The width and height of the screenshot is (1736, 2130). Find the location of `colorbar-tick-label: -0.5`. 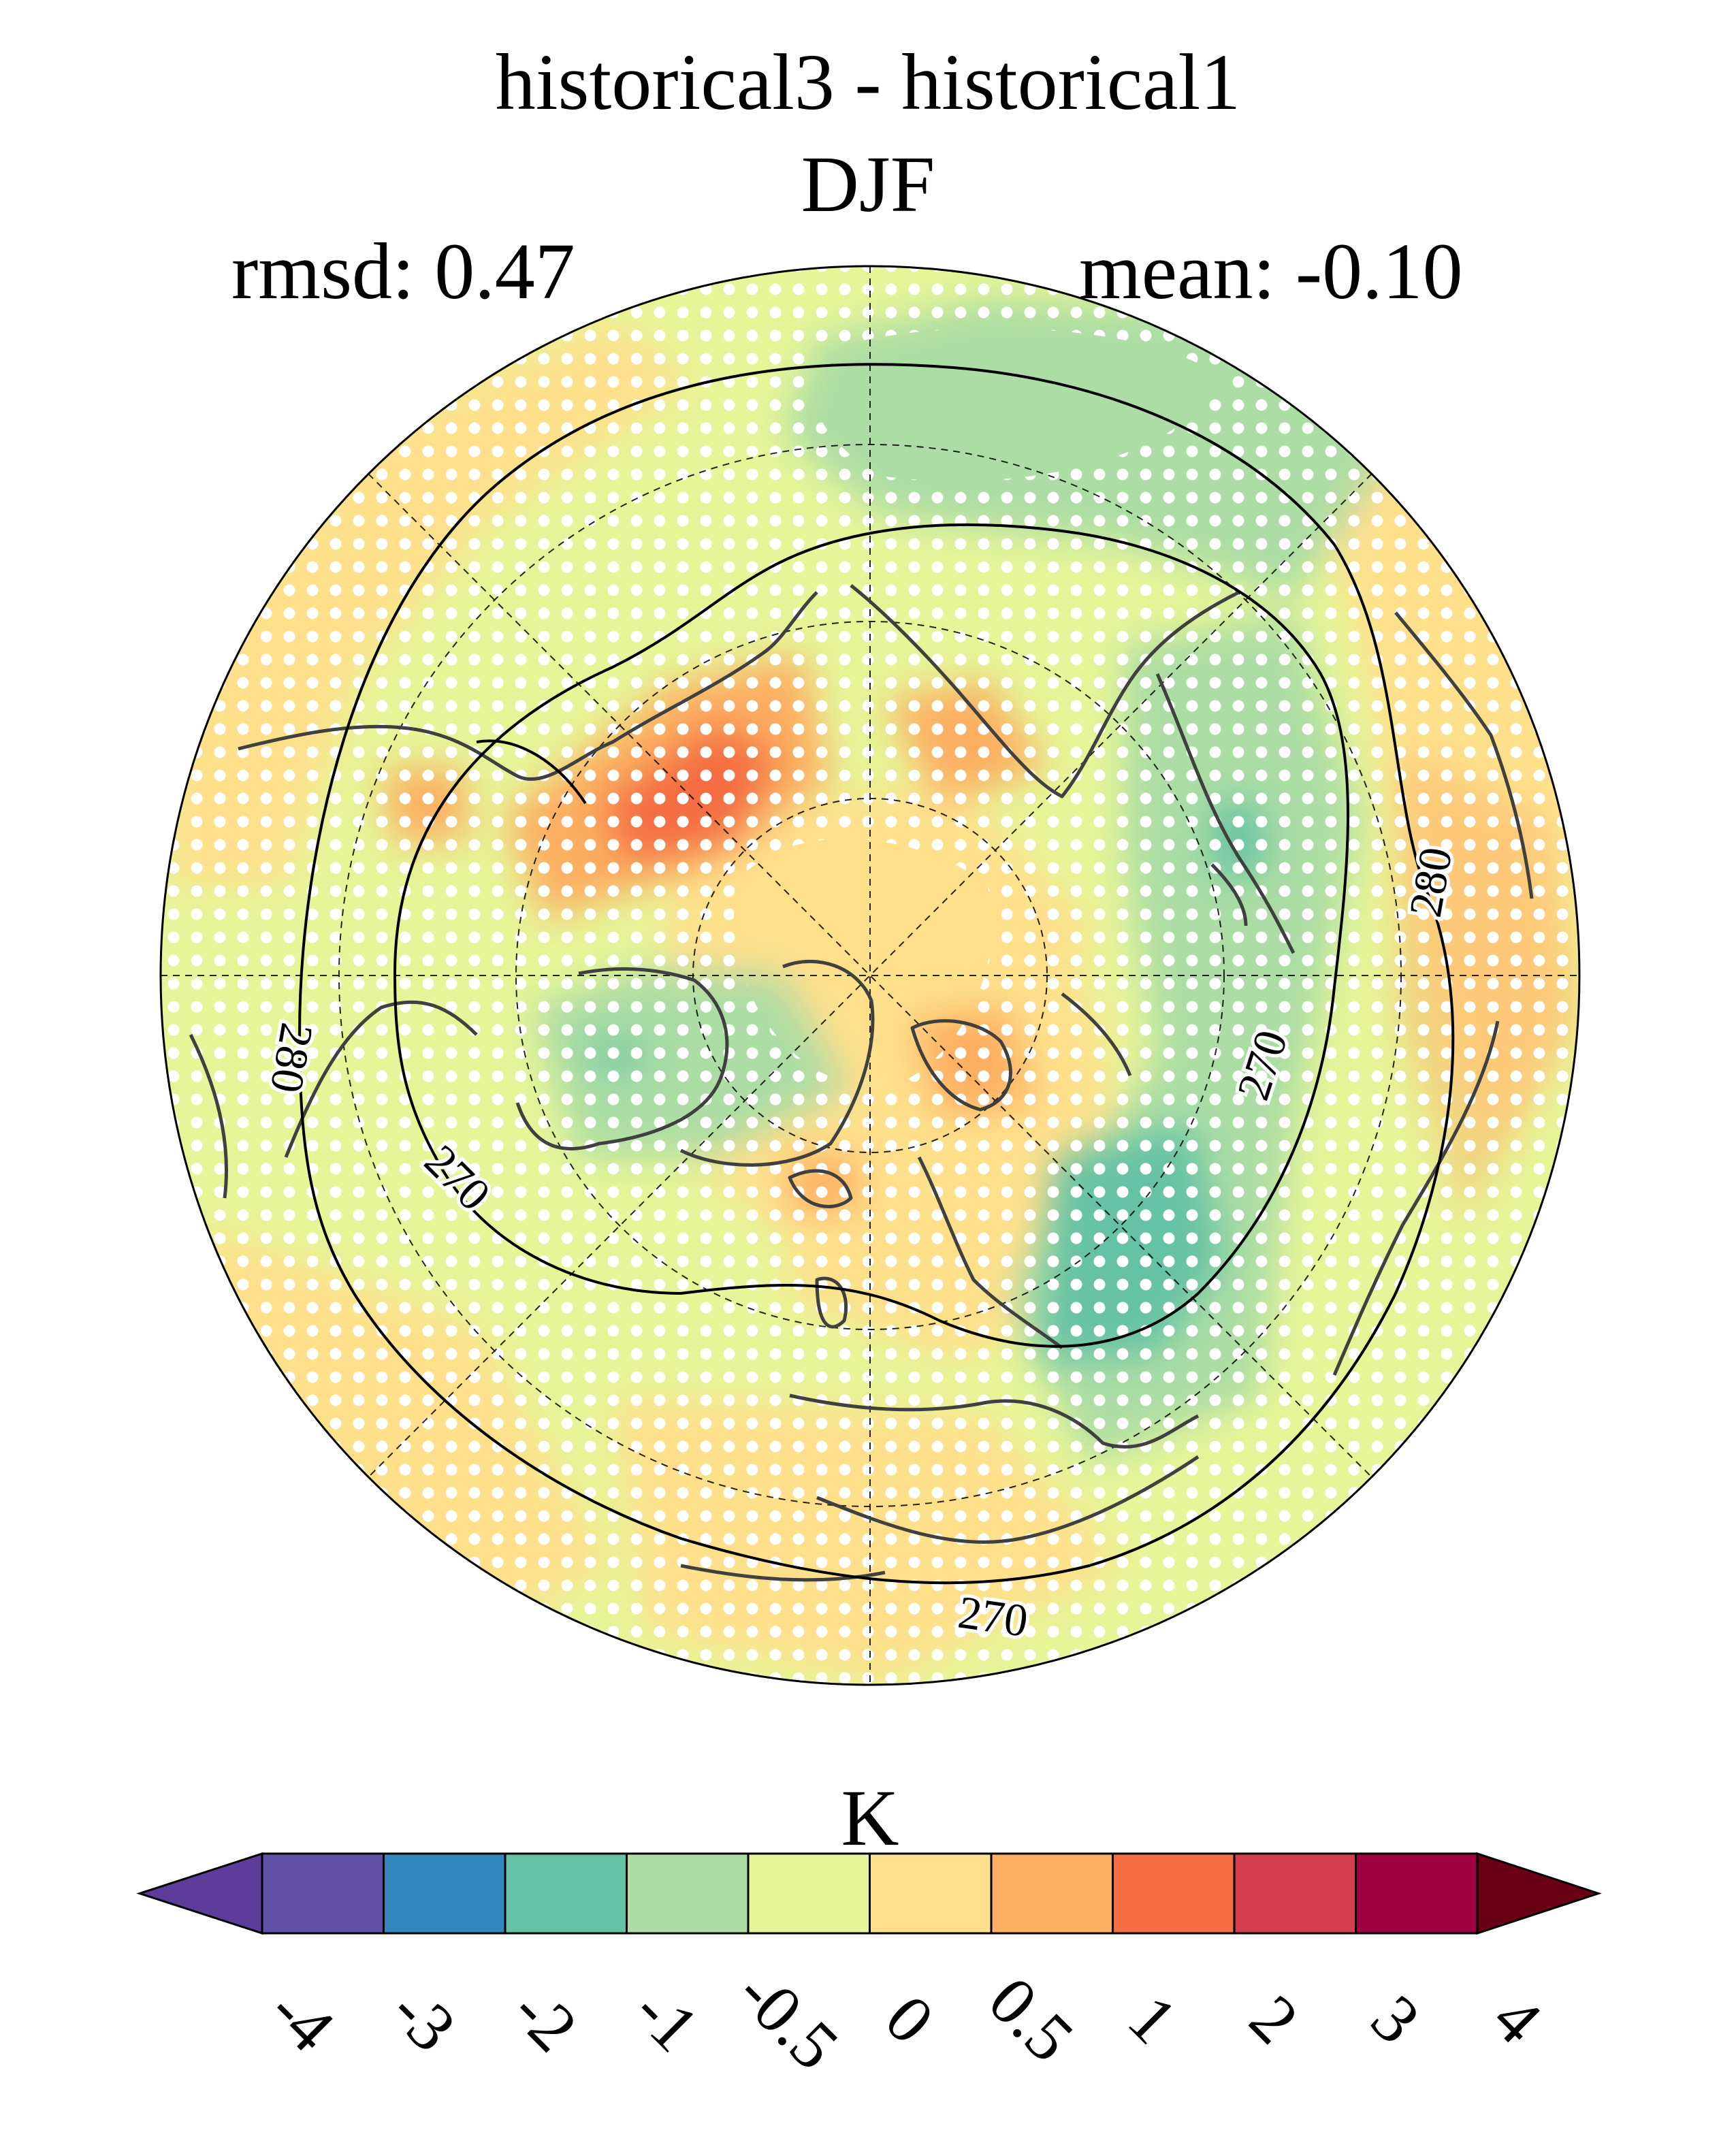

colorbar-tick-label: -0.5 is located at coordinates (788, 2019).